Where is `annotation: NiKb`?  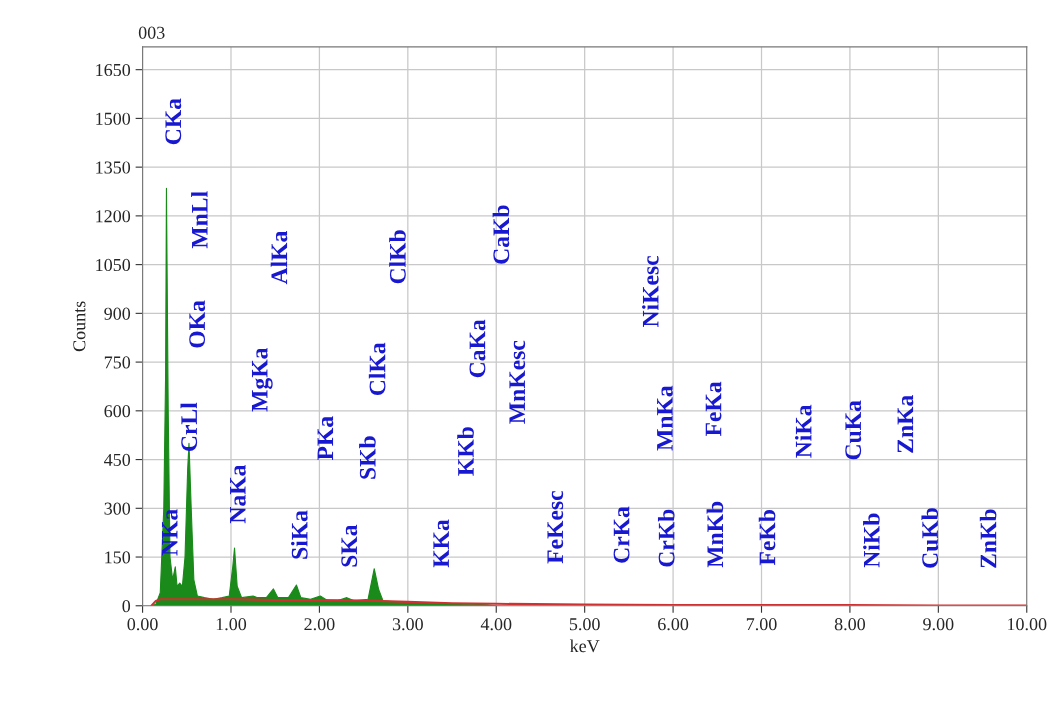
annotation: NiKb is located at coordinates (871, 540).